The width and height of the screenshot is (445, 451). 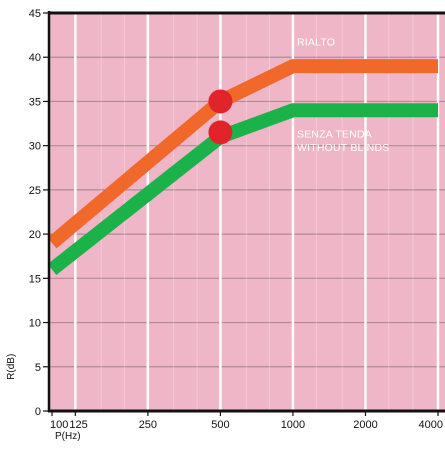 I want to click on series-label-without-blinds: WITHOUT BLINDS, so click(x=343, y=148).